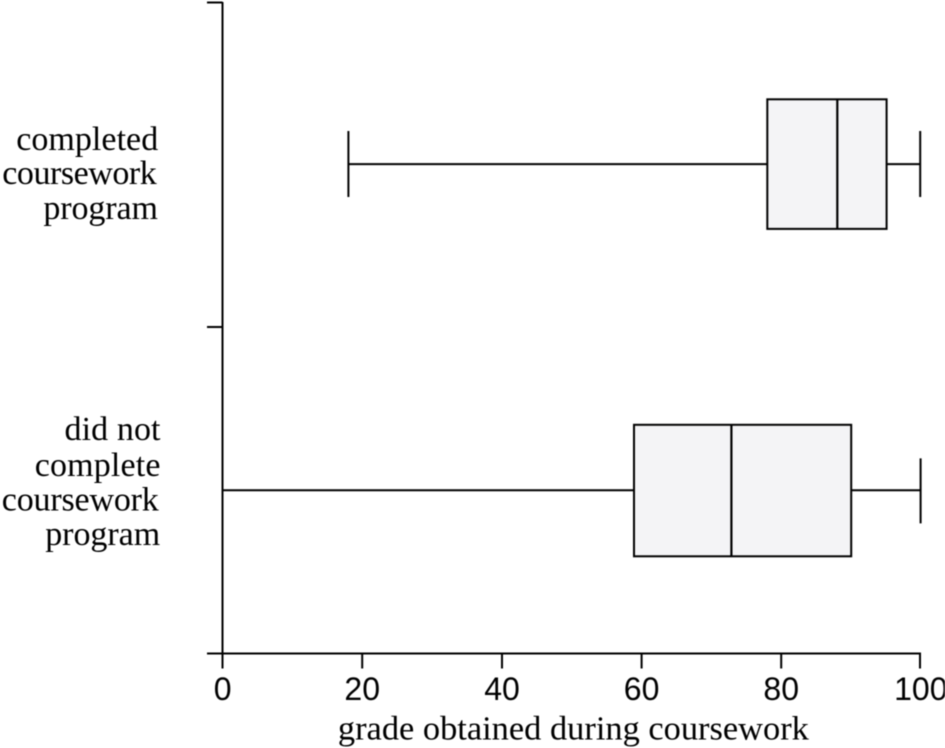  Describe the element at coordinates (573, 729) in the screenshot. I see `svg-text:grade obtained during coursewo: grade obtained during coursework` at that location.